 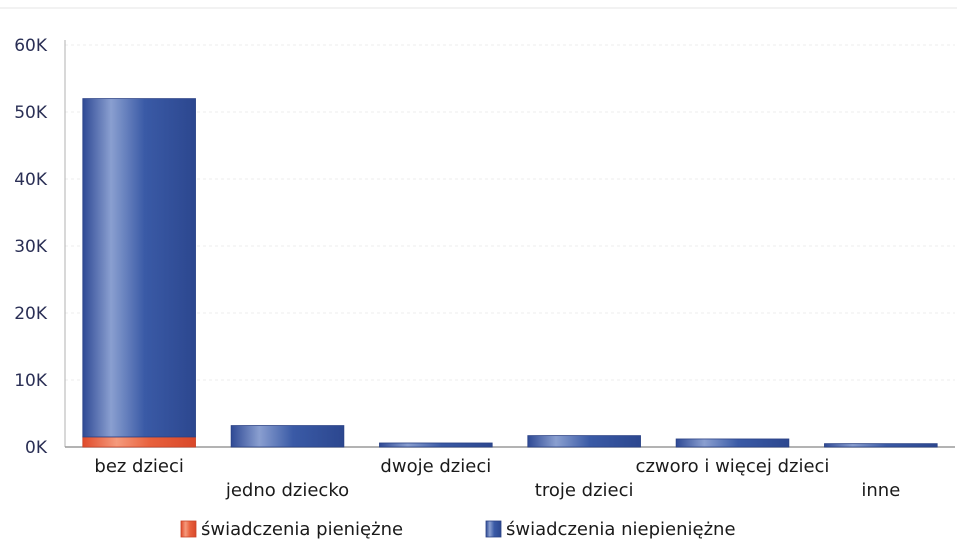 I want to click on y-tick-label: 30K, so click(x=31, y=247).